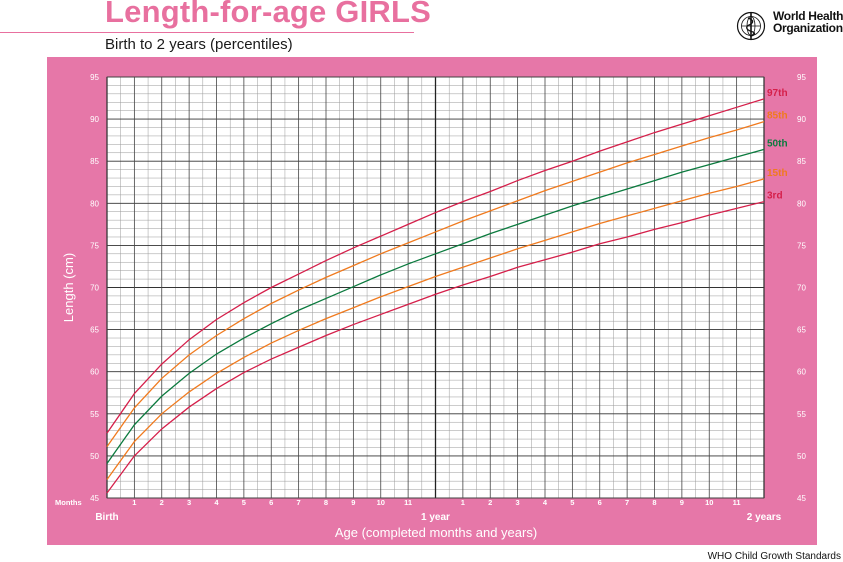 This screenshot has height=562, width=843. Describe the element at coordinates (777, 173) in the screenshot. I see `series-label-15th: 15th` at that location.